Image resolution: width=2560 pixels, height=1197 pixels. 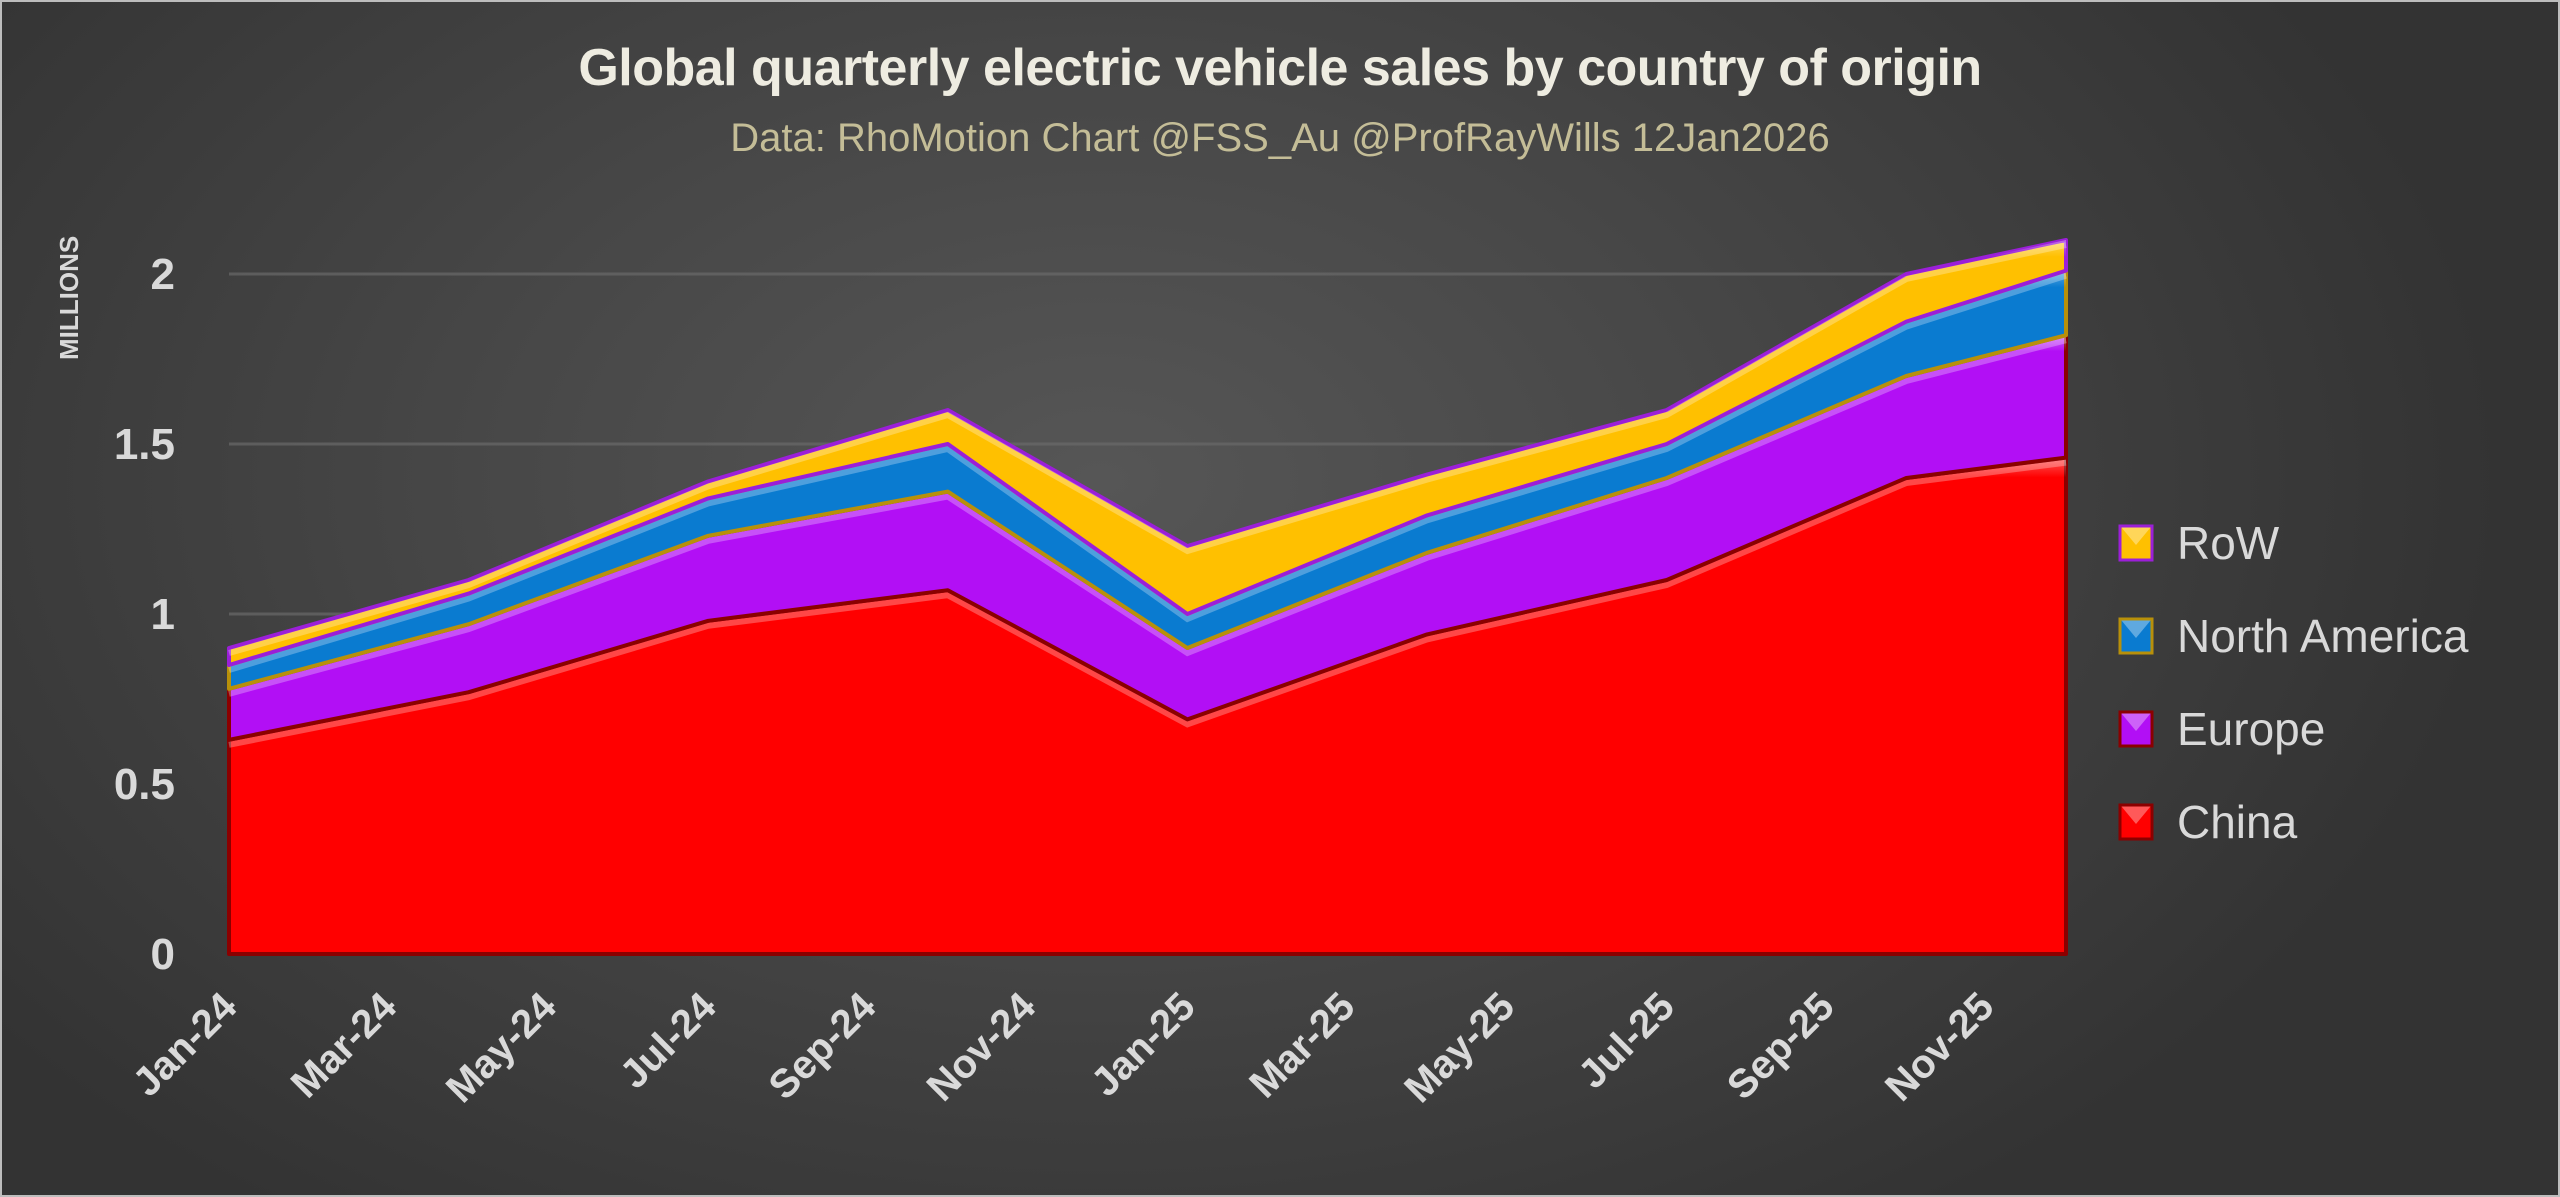 I want to click on y-tick-label: 0.5, so click(x=144, y=784).